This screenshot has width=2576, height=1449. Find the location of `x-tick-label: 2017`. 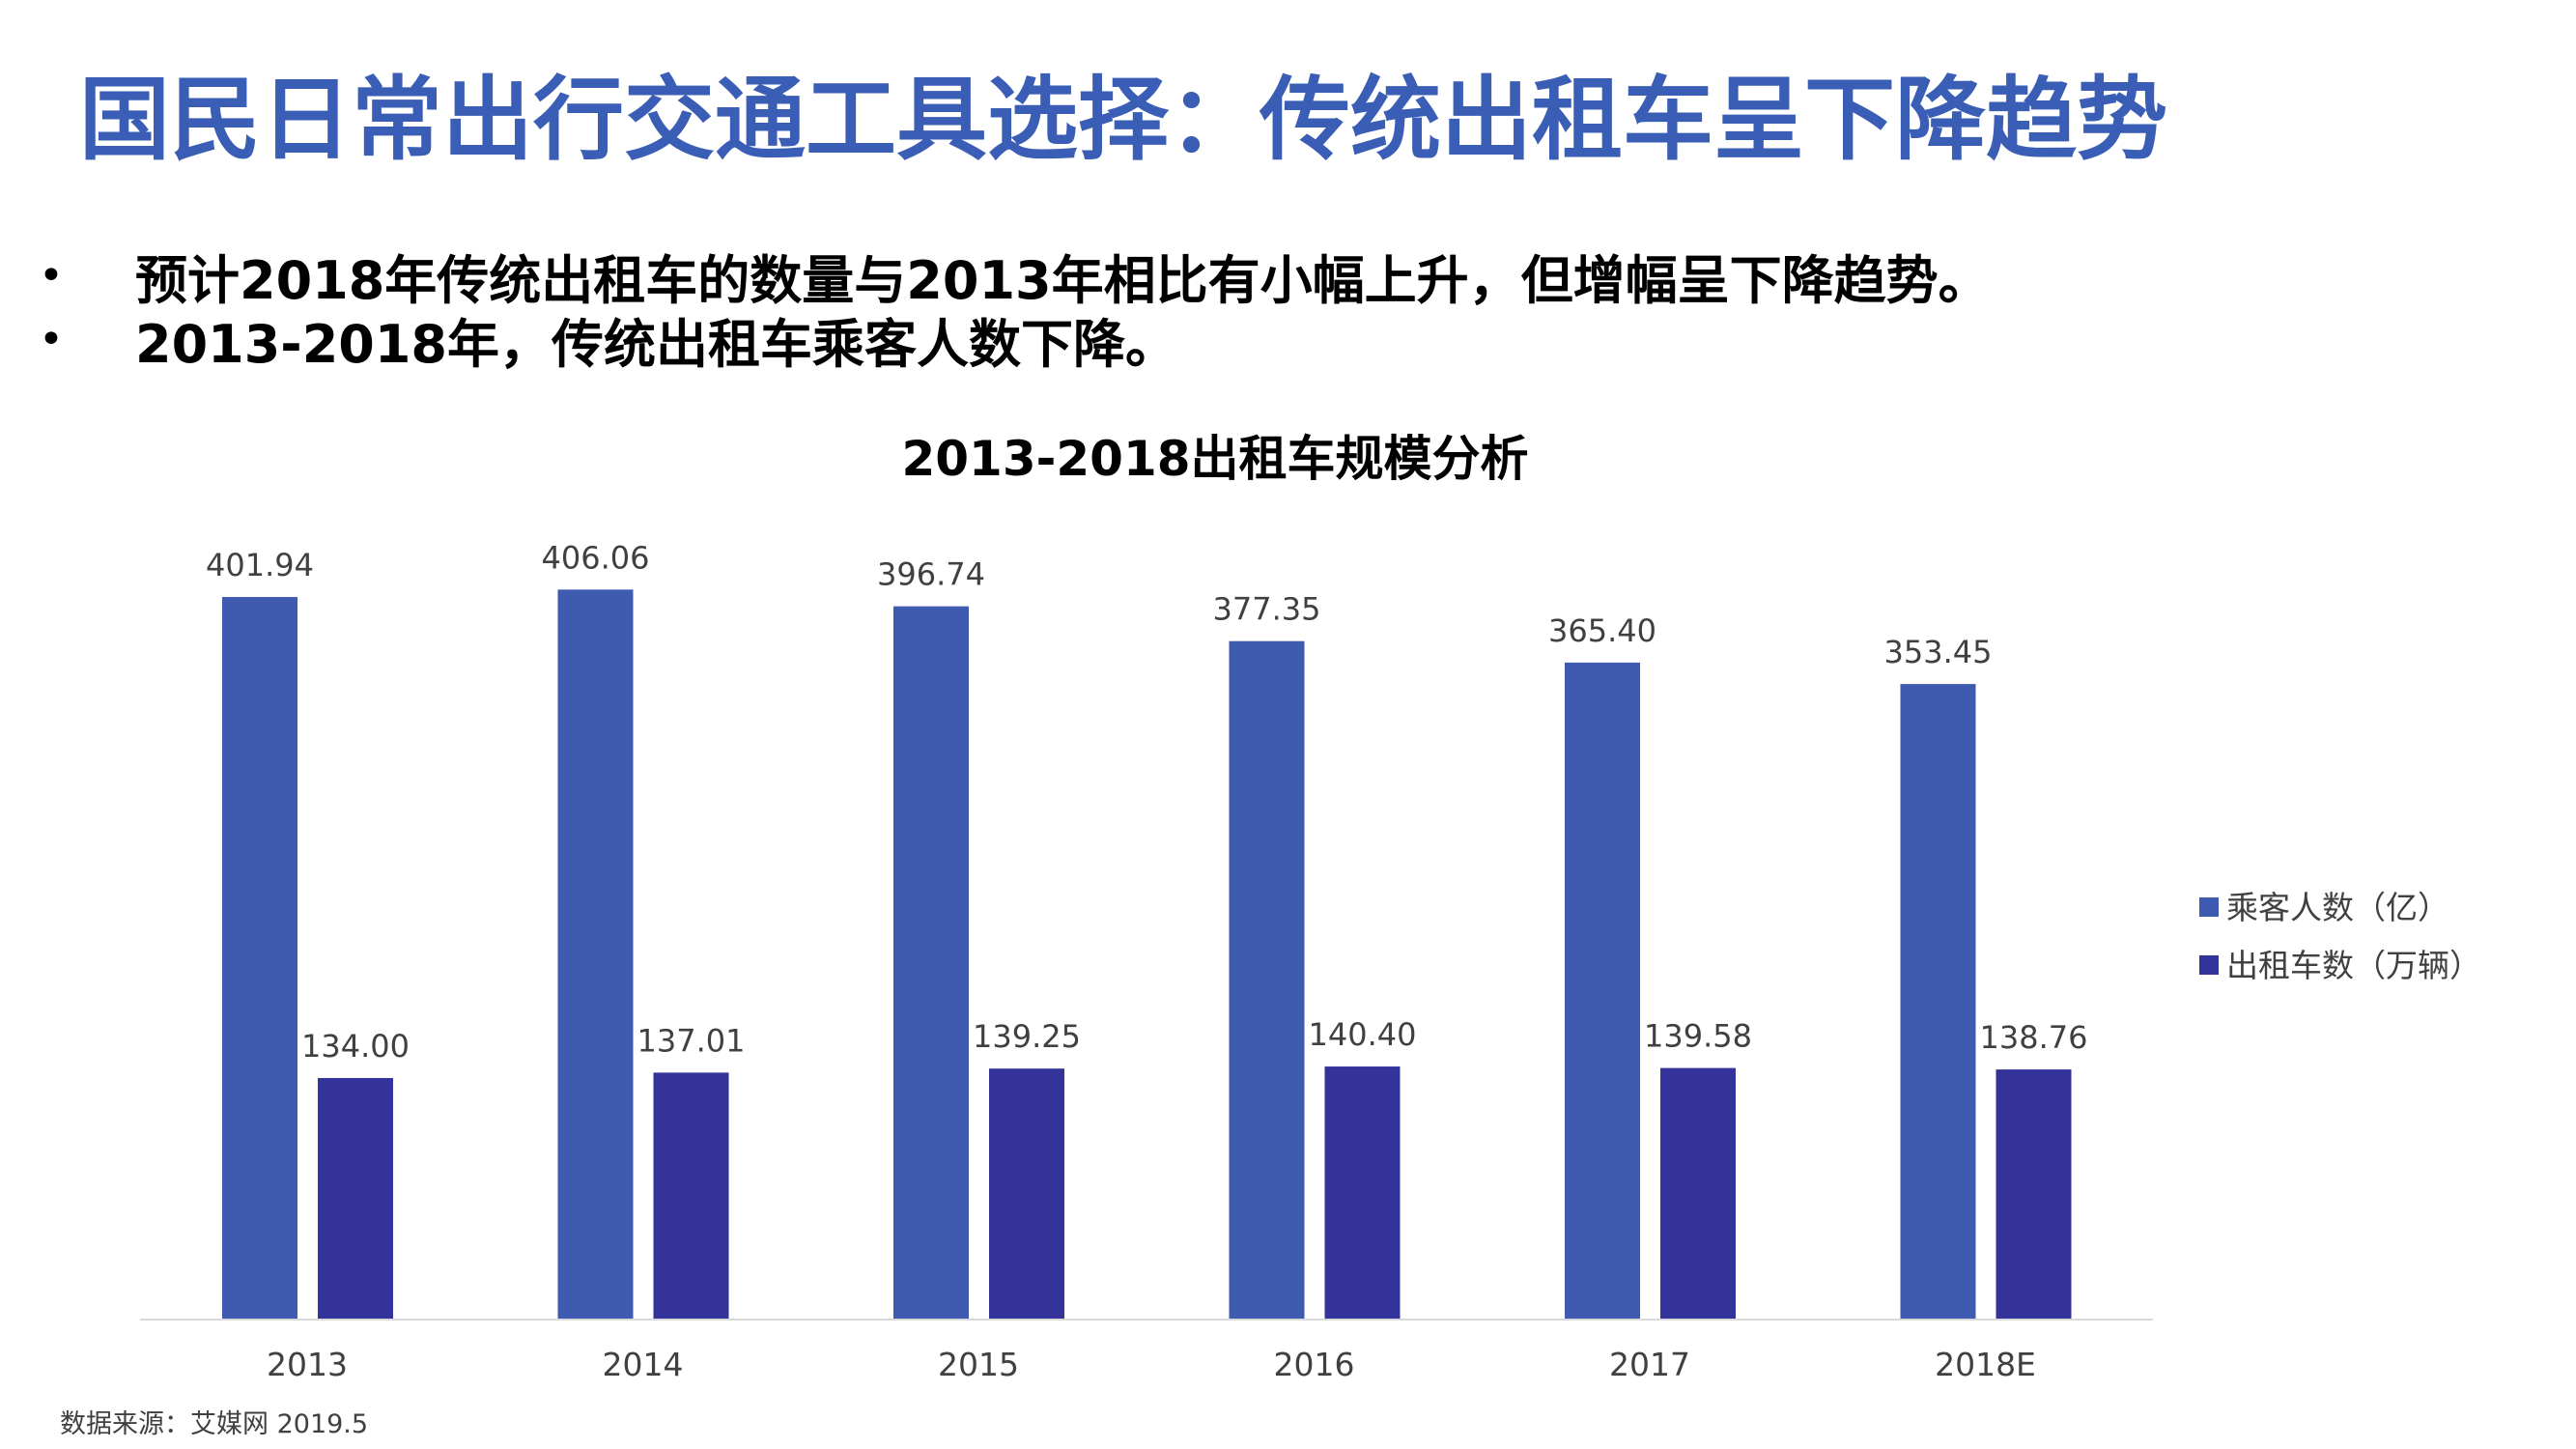

x-tick-label: 2017 is located at coordinates (1649, 1364).